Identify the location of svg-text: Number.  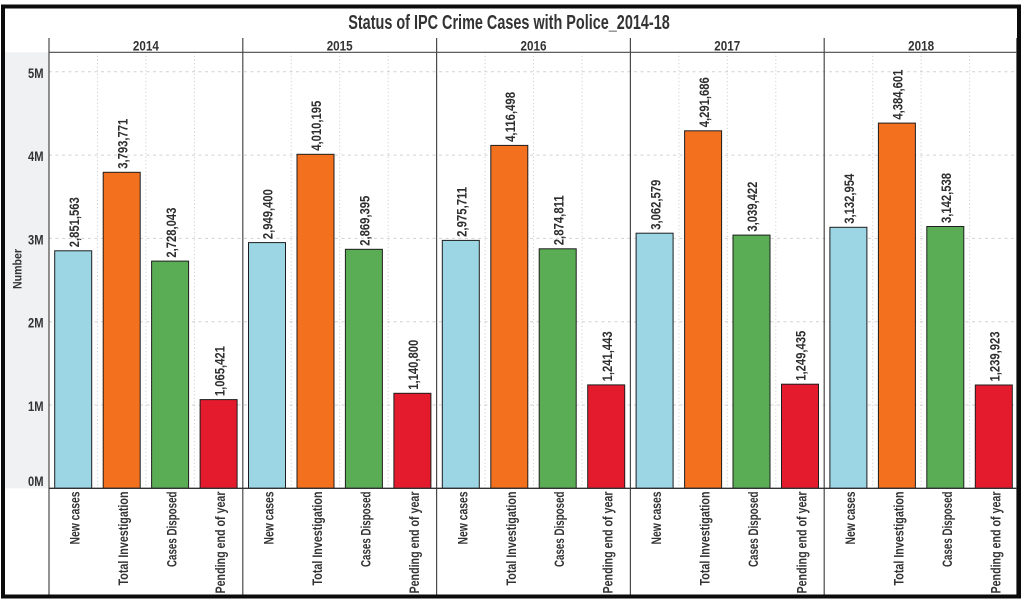
(17, 269).